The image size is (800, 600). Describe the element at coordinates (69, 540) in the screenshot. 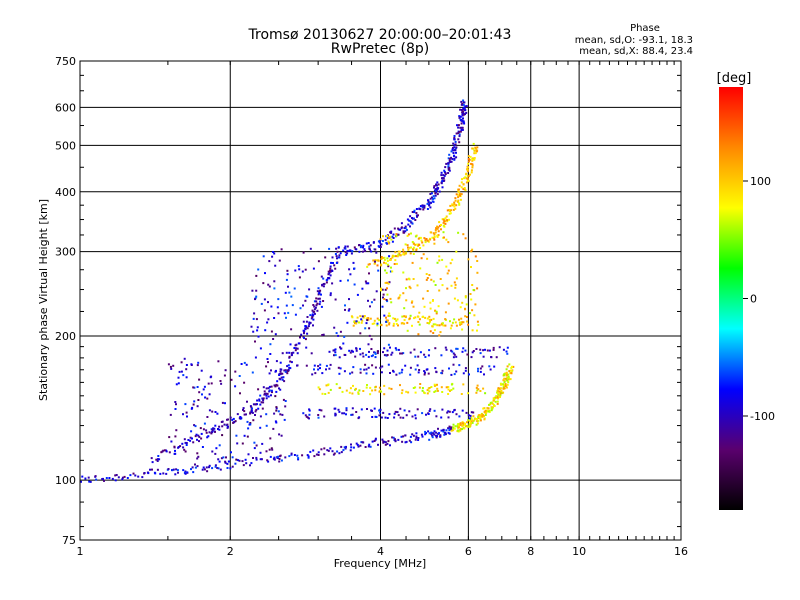

I see `y-tick-label: 75` at that location.